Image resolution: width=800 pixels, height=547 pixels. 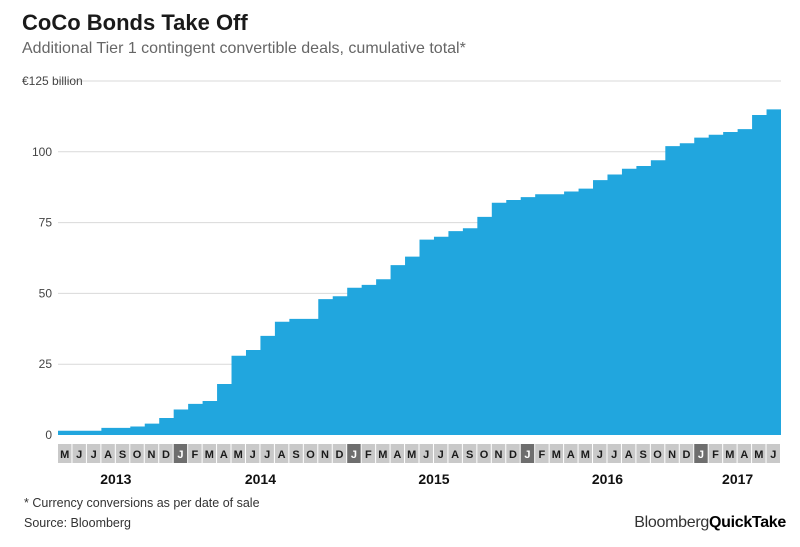 What do you see at coordinates (607, 479) in the screenshot?
I see `year-label: 2016` at bounding box center [607, 479].